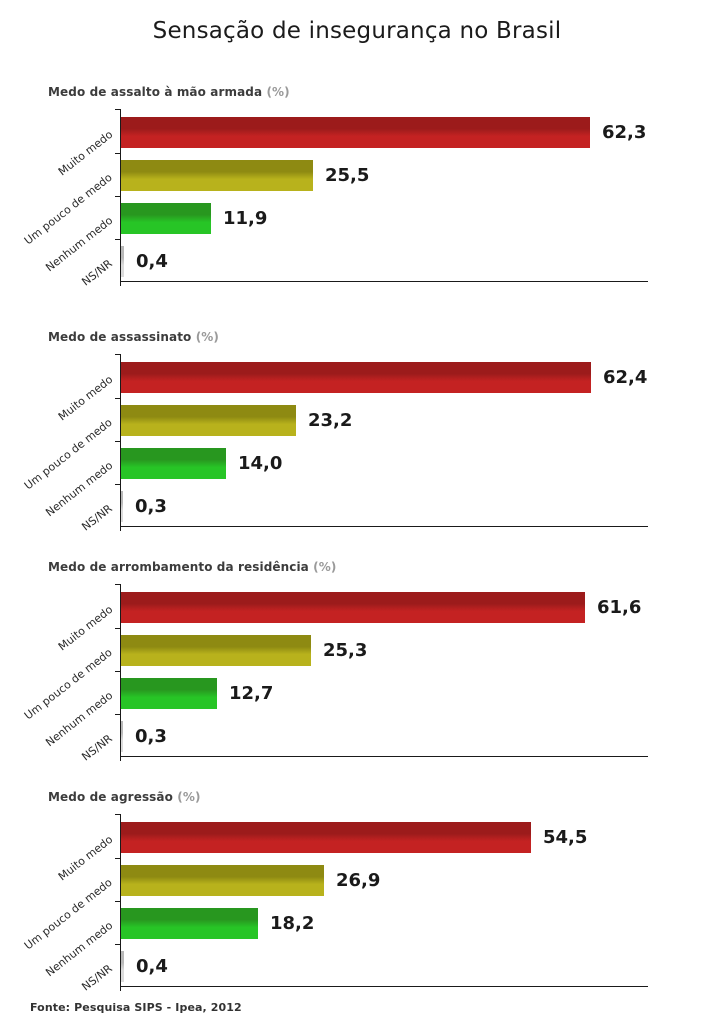  I want to click on chart-title: Medo de assassinato (%), so click(363, 337).